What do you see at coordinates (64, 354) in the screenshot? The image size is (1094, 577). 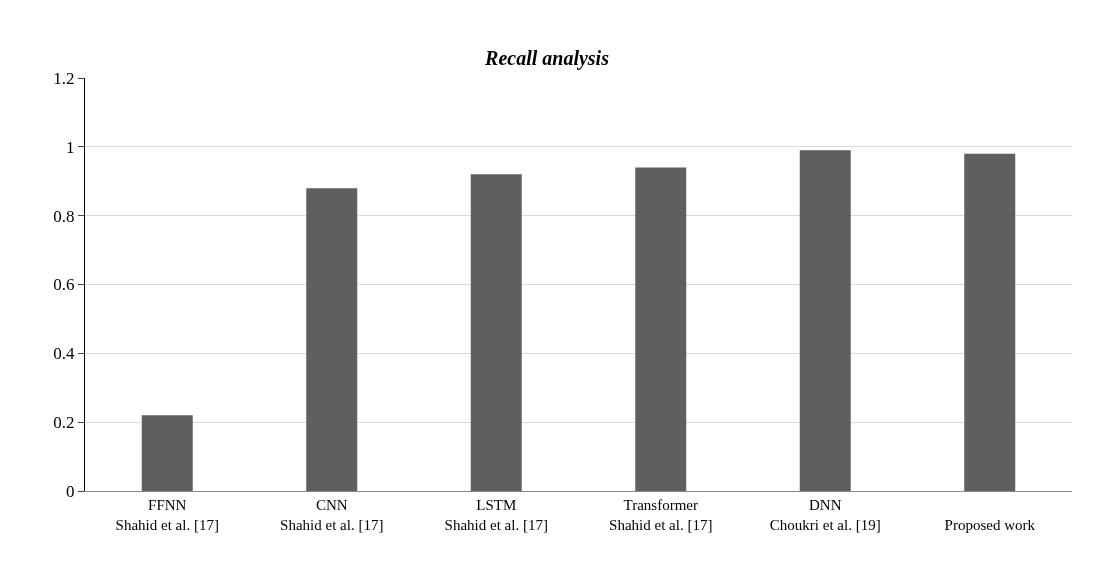 I see `y-tick-label: 0.4` at bounding box center [64, 354].